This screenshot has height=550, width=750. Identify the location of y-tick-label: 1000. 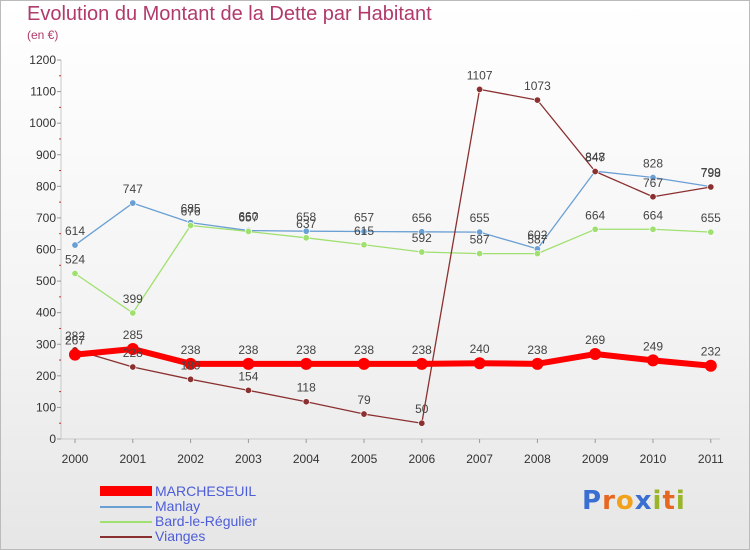
(42, 123).